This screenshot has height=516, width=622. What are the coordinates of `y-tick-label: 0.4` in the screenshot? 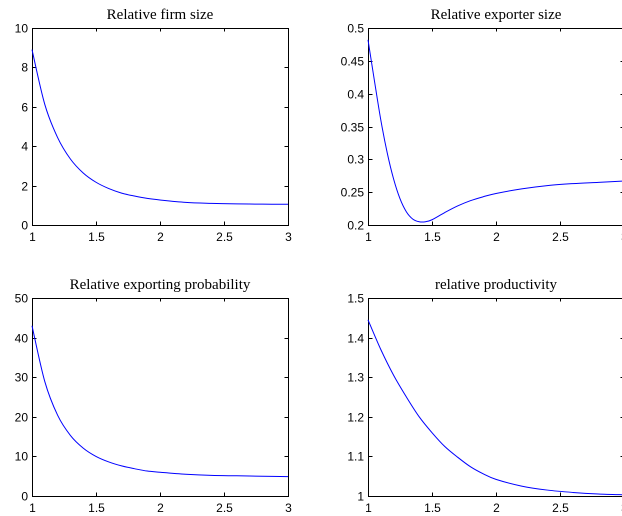 It's located at (355, 95).